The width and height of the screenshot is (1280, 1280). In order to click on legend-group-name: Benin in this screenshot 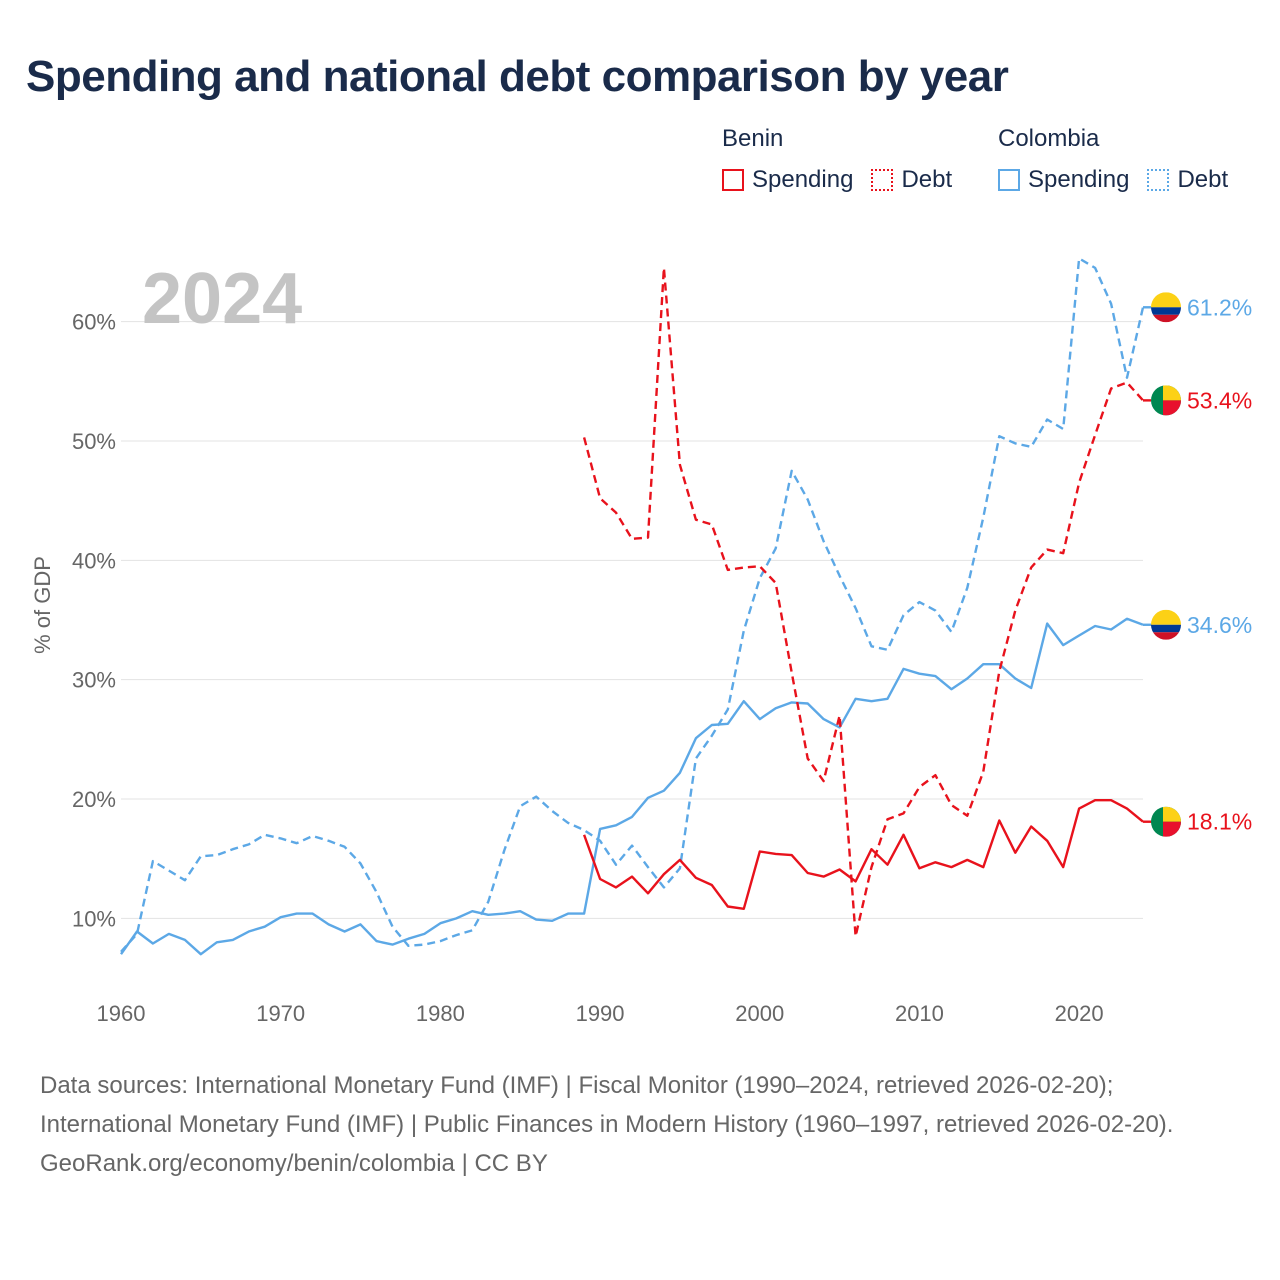, I will do `click(753, 138)`.